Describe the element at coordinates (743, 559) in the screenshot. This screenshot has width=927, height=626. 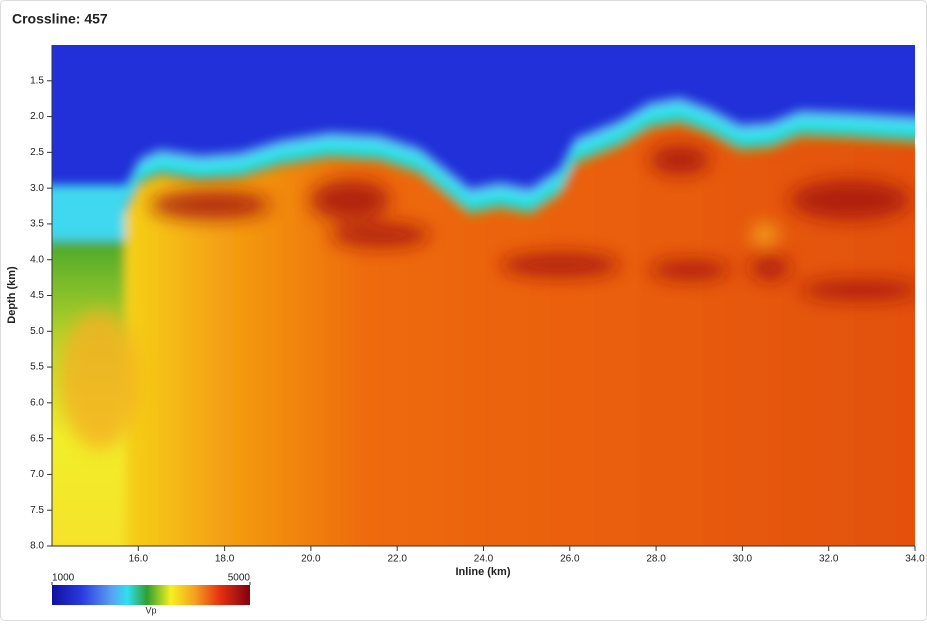
I see `x-tick-label: 30.0` at that location.